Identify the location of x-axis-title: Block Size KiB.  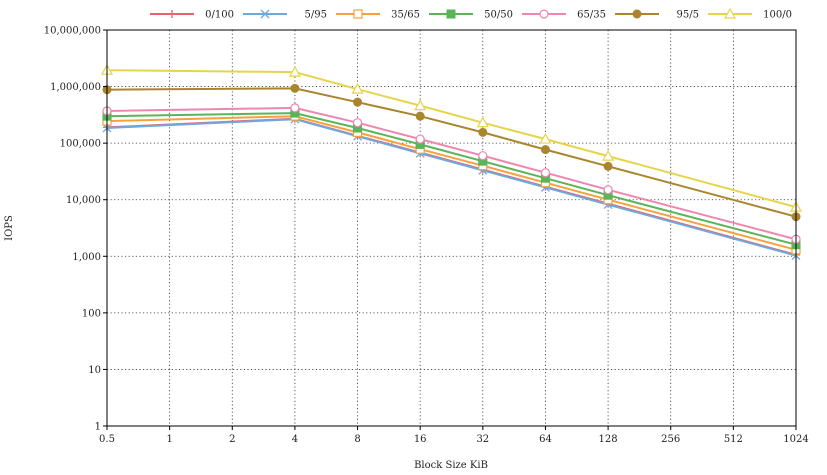
(451, 465).